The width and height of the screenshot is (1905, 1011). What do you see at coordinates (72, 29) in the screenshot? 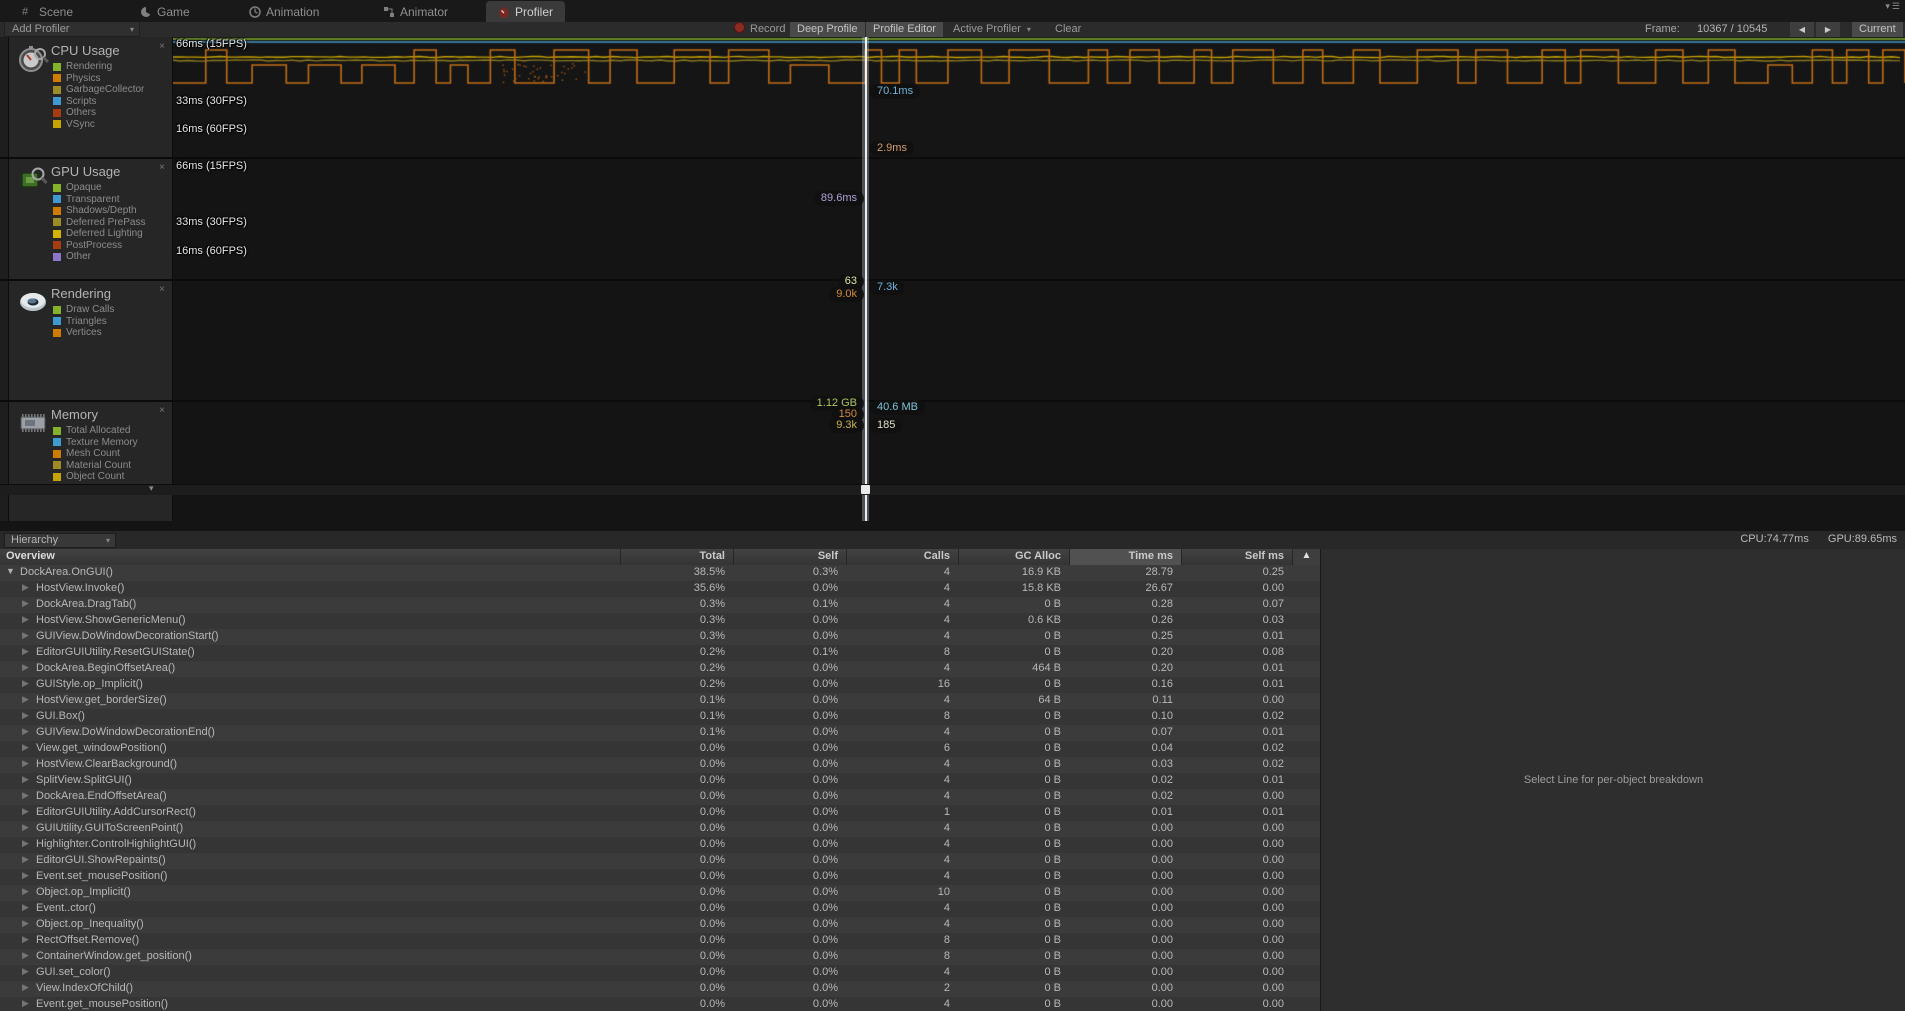
I see `add-profiler-dropdown: Add Profiler ▾` at bounding box center [72, 29].